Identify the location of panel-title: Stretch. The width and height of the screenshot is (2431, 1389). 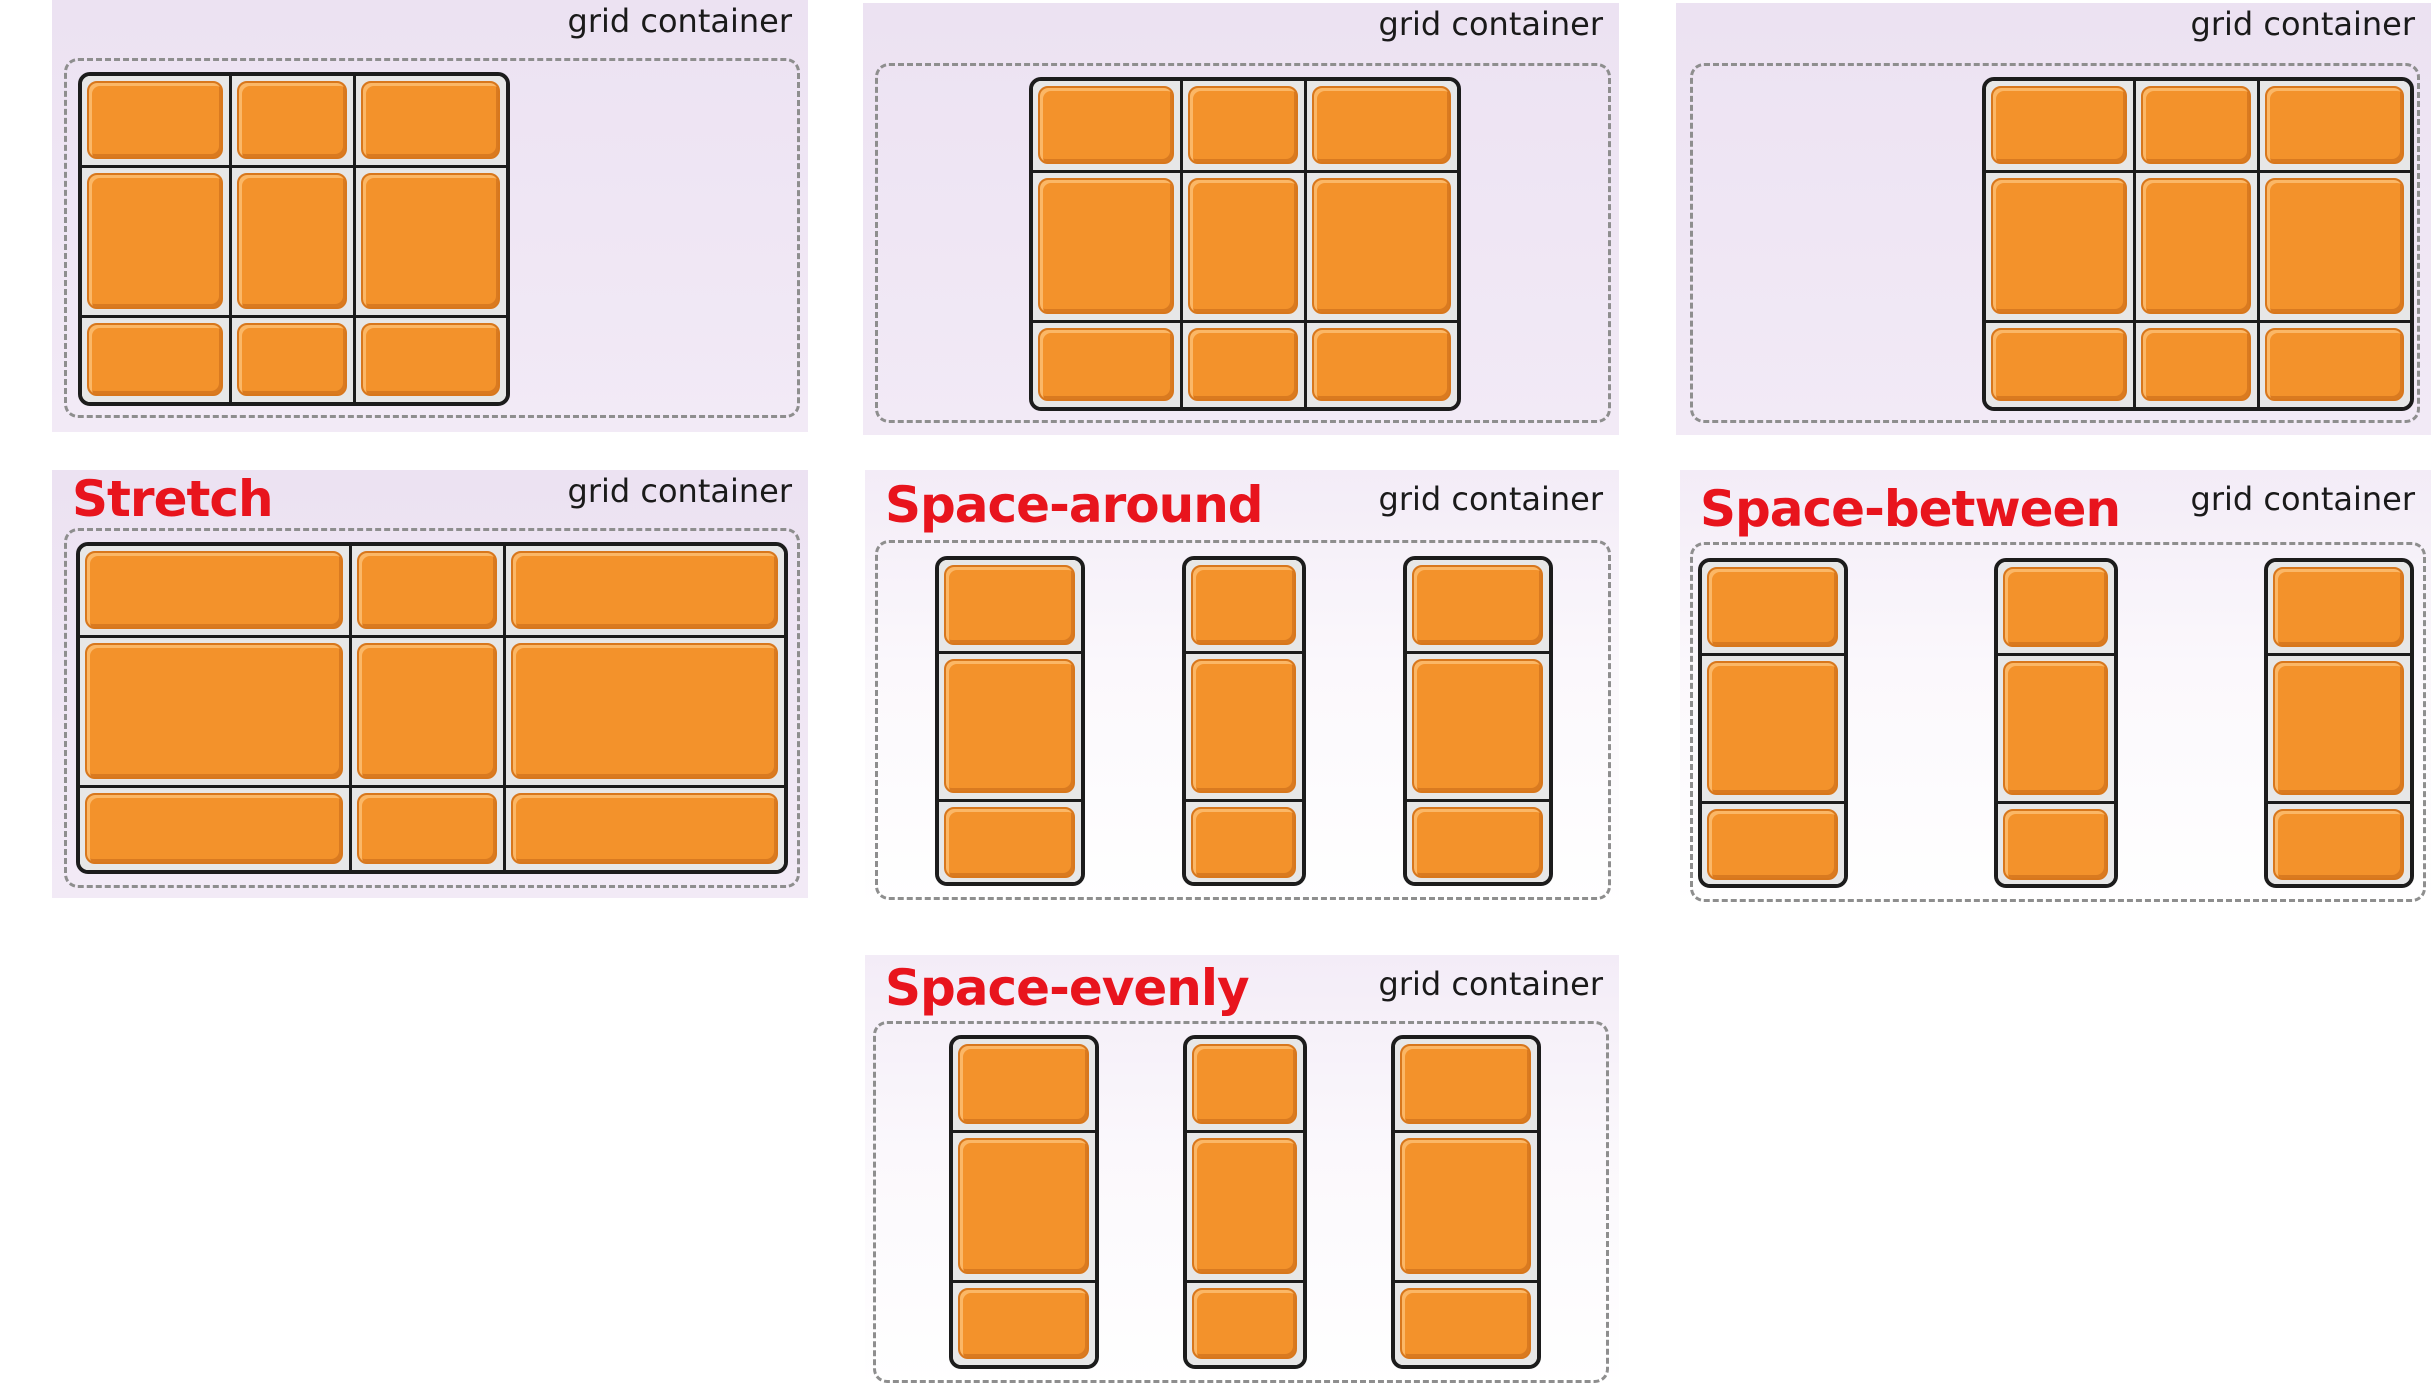
(173, 499).